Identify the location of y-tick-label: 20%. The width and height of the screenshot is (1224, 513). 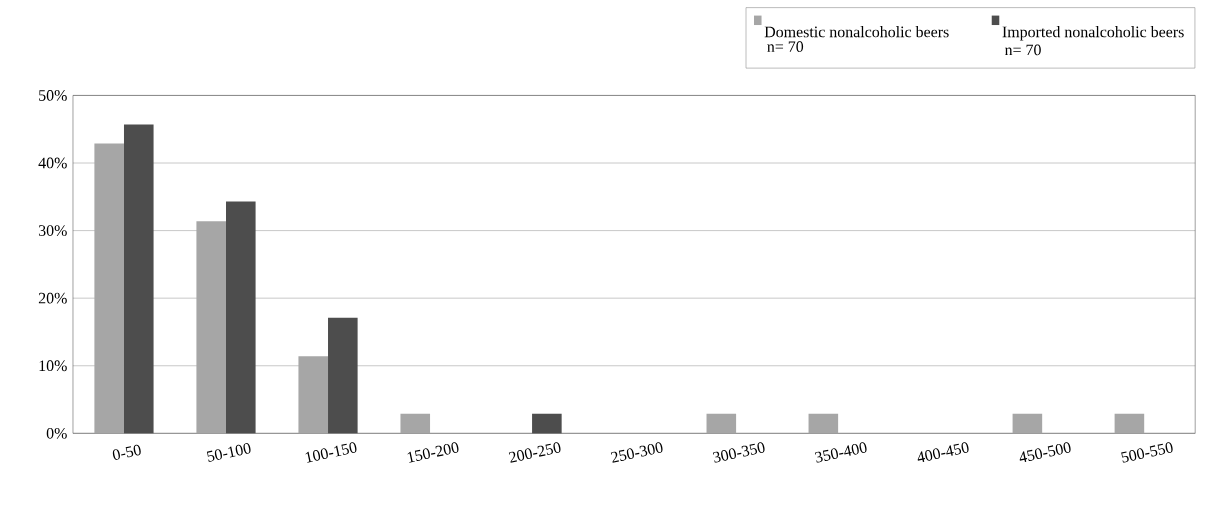
(52, 298).